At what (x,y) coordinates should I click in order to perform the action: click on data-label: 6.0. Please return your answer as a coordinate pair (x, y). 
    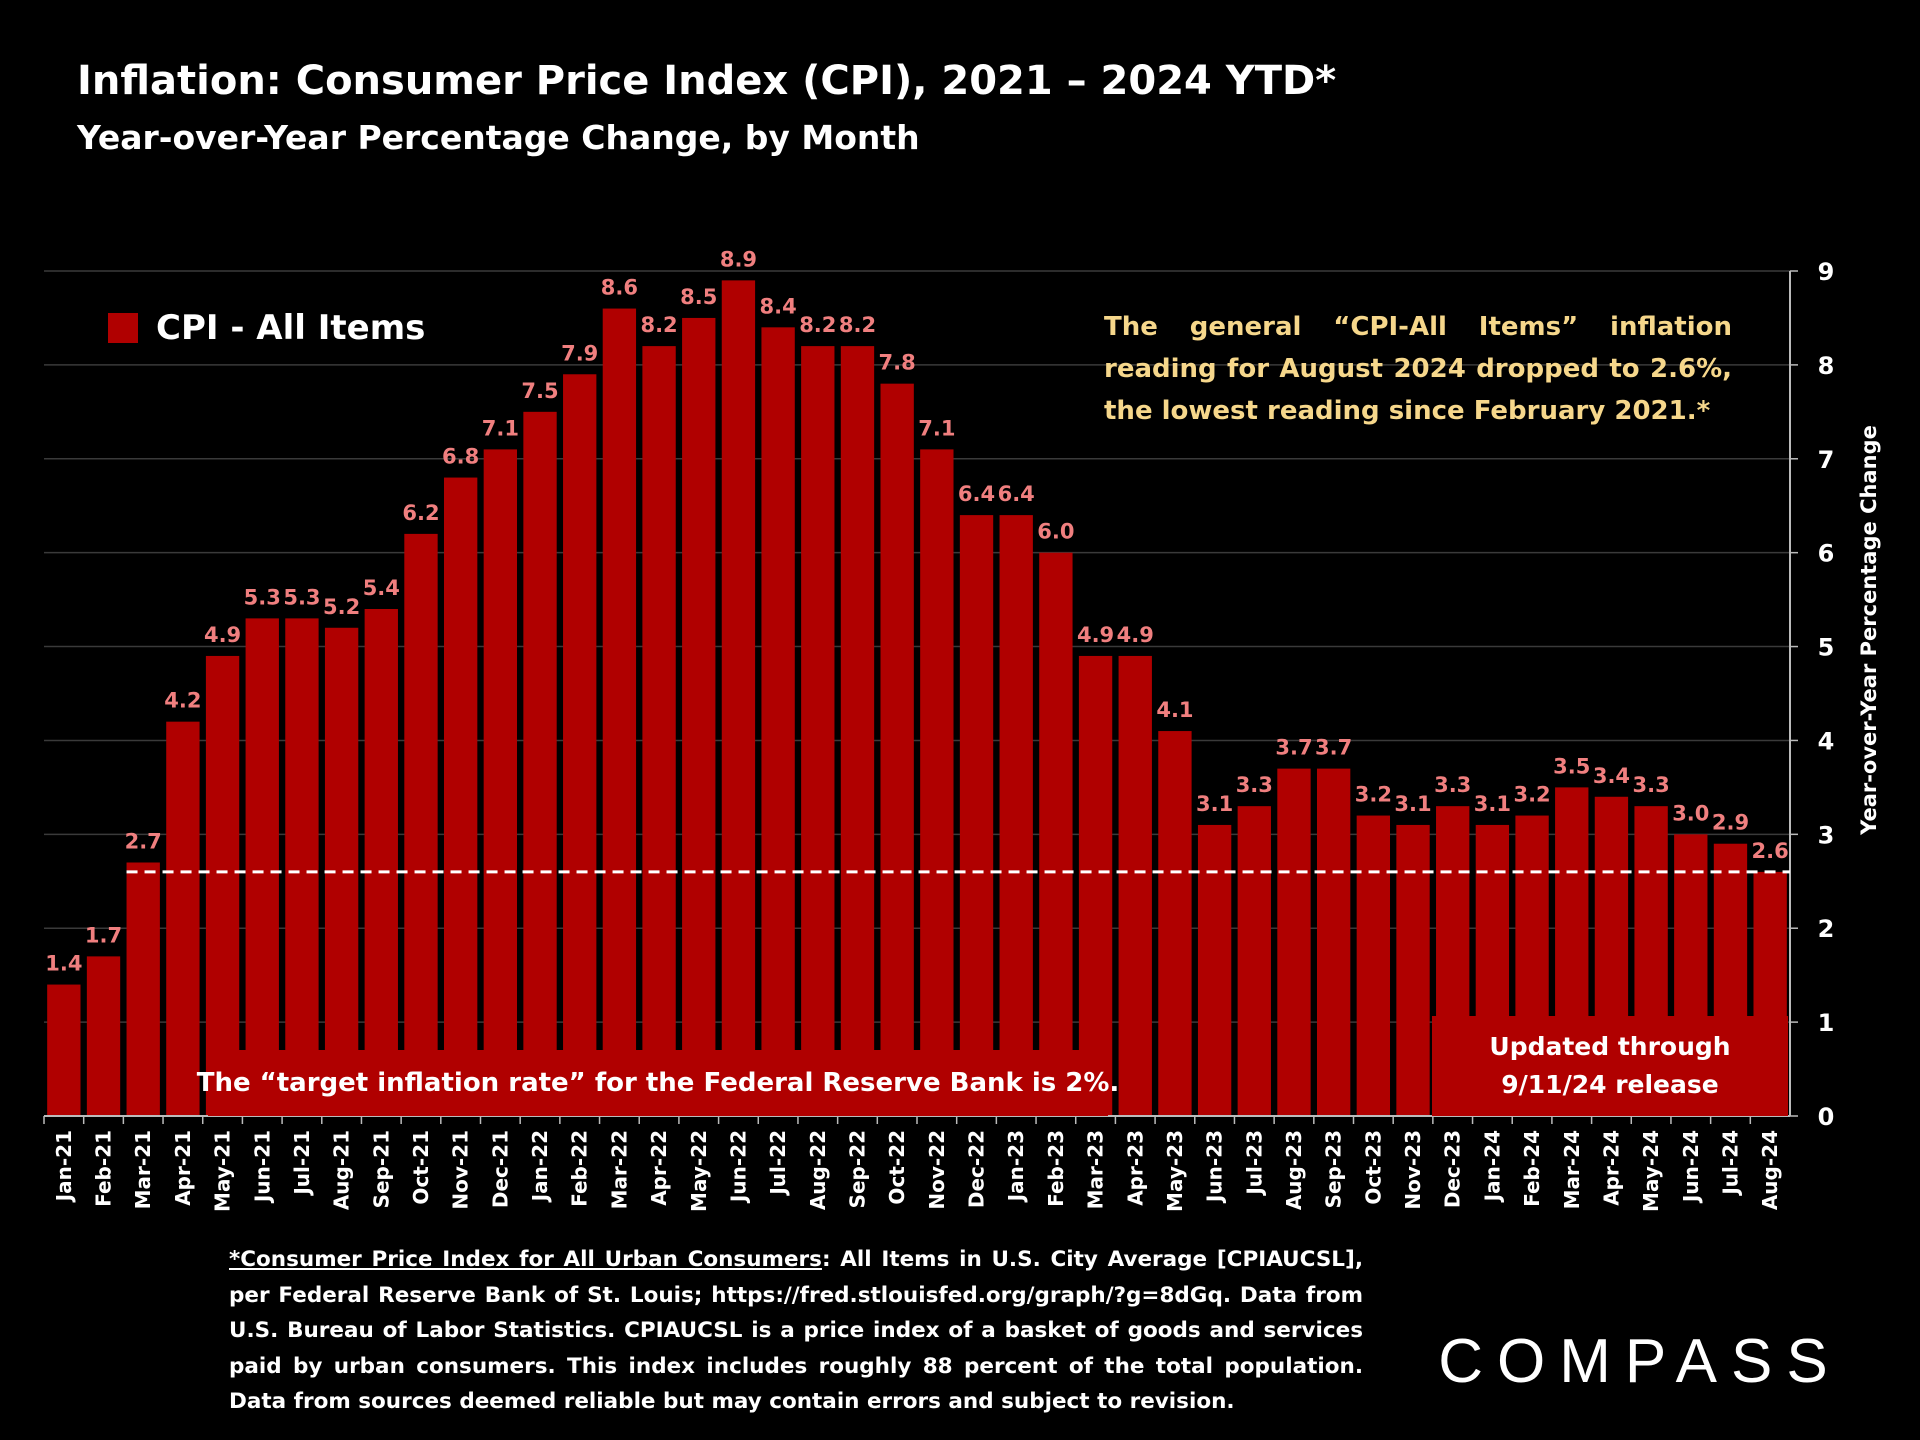
    Looking at the image, I should click on (1055, 532).